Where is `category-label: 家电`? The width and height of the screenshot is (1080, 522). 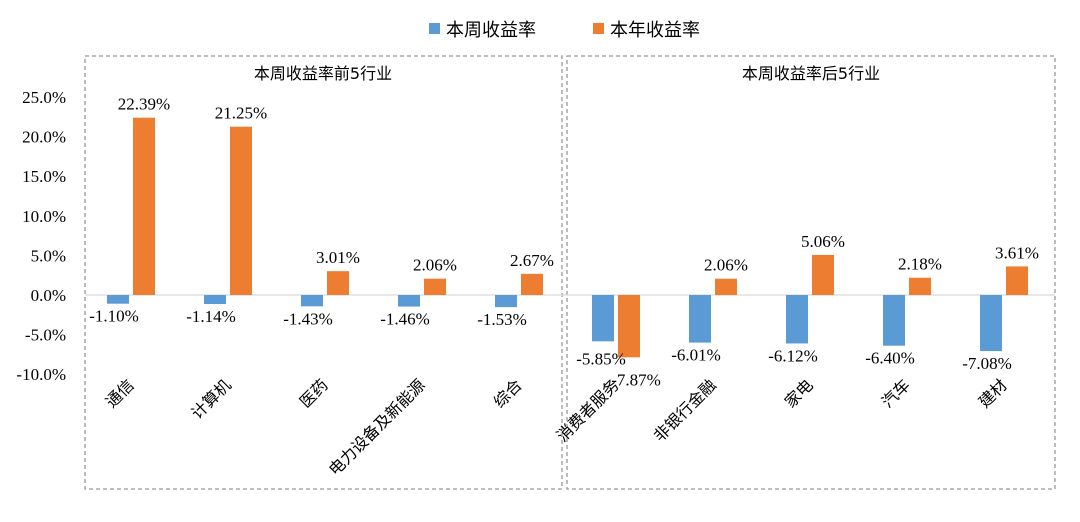 category-label: 家电 is located at coordinates (799, 393).